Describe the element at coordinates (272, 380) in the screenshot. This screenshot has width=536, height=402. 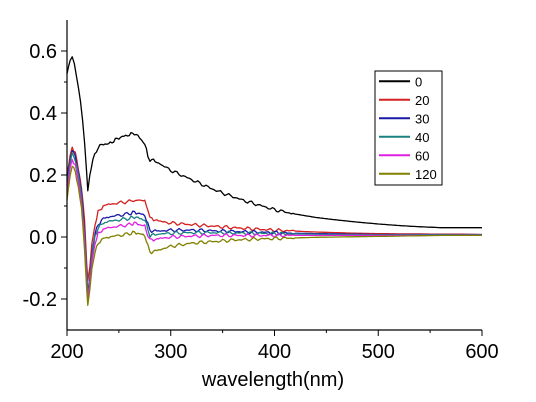
I see `x-axis-title: wavelength(nm)` at that location.